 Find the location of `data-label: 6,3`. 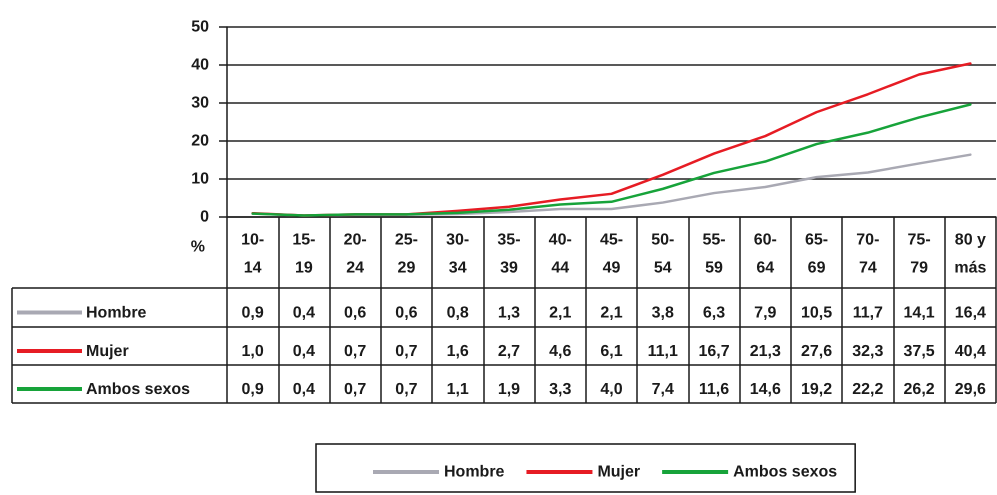

data-label: 6,3 is located at coordinates (714, 313).